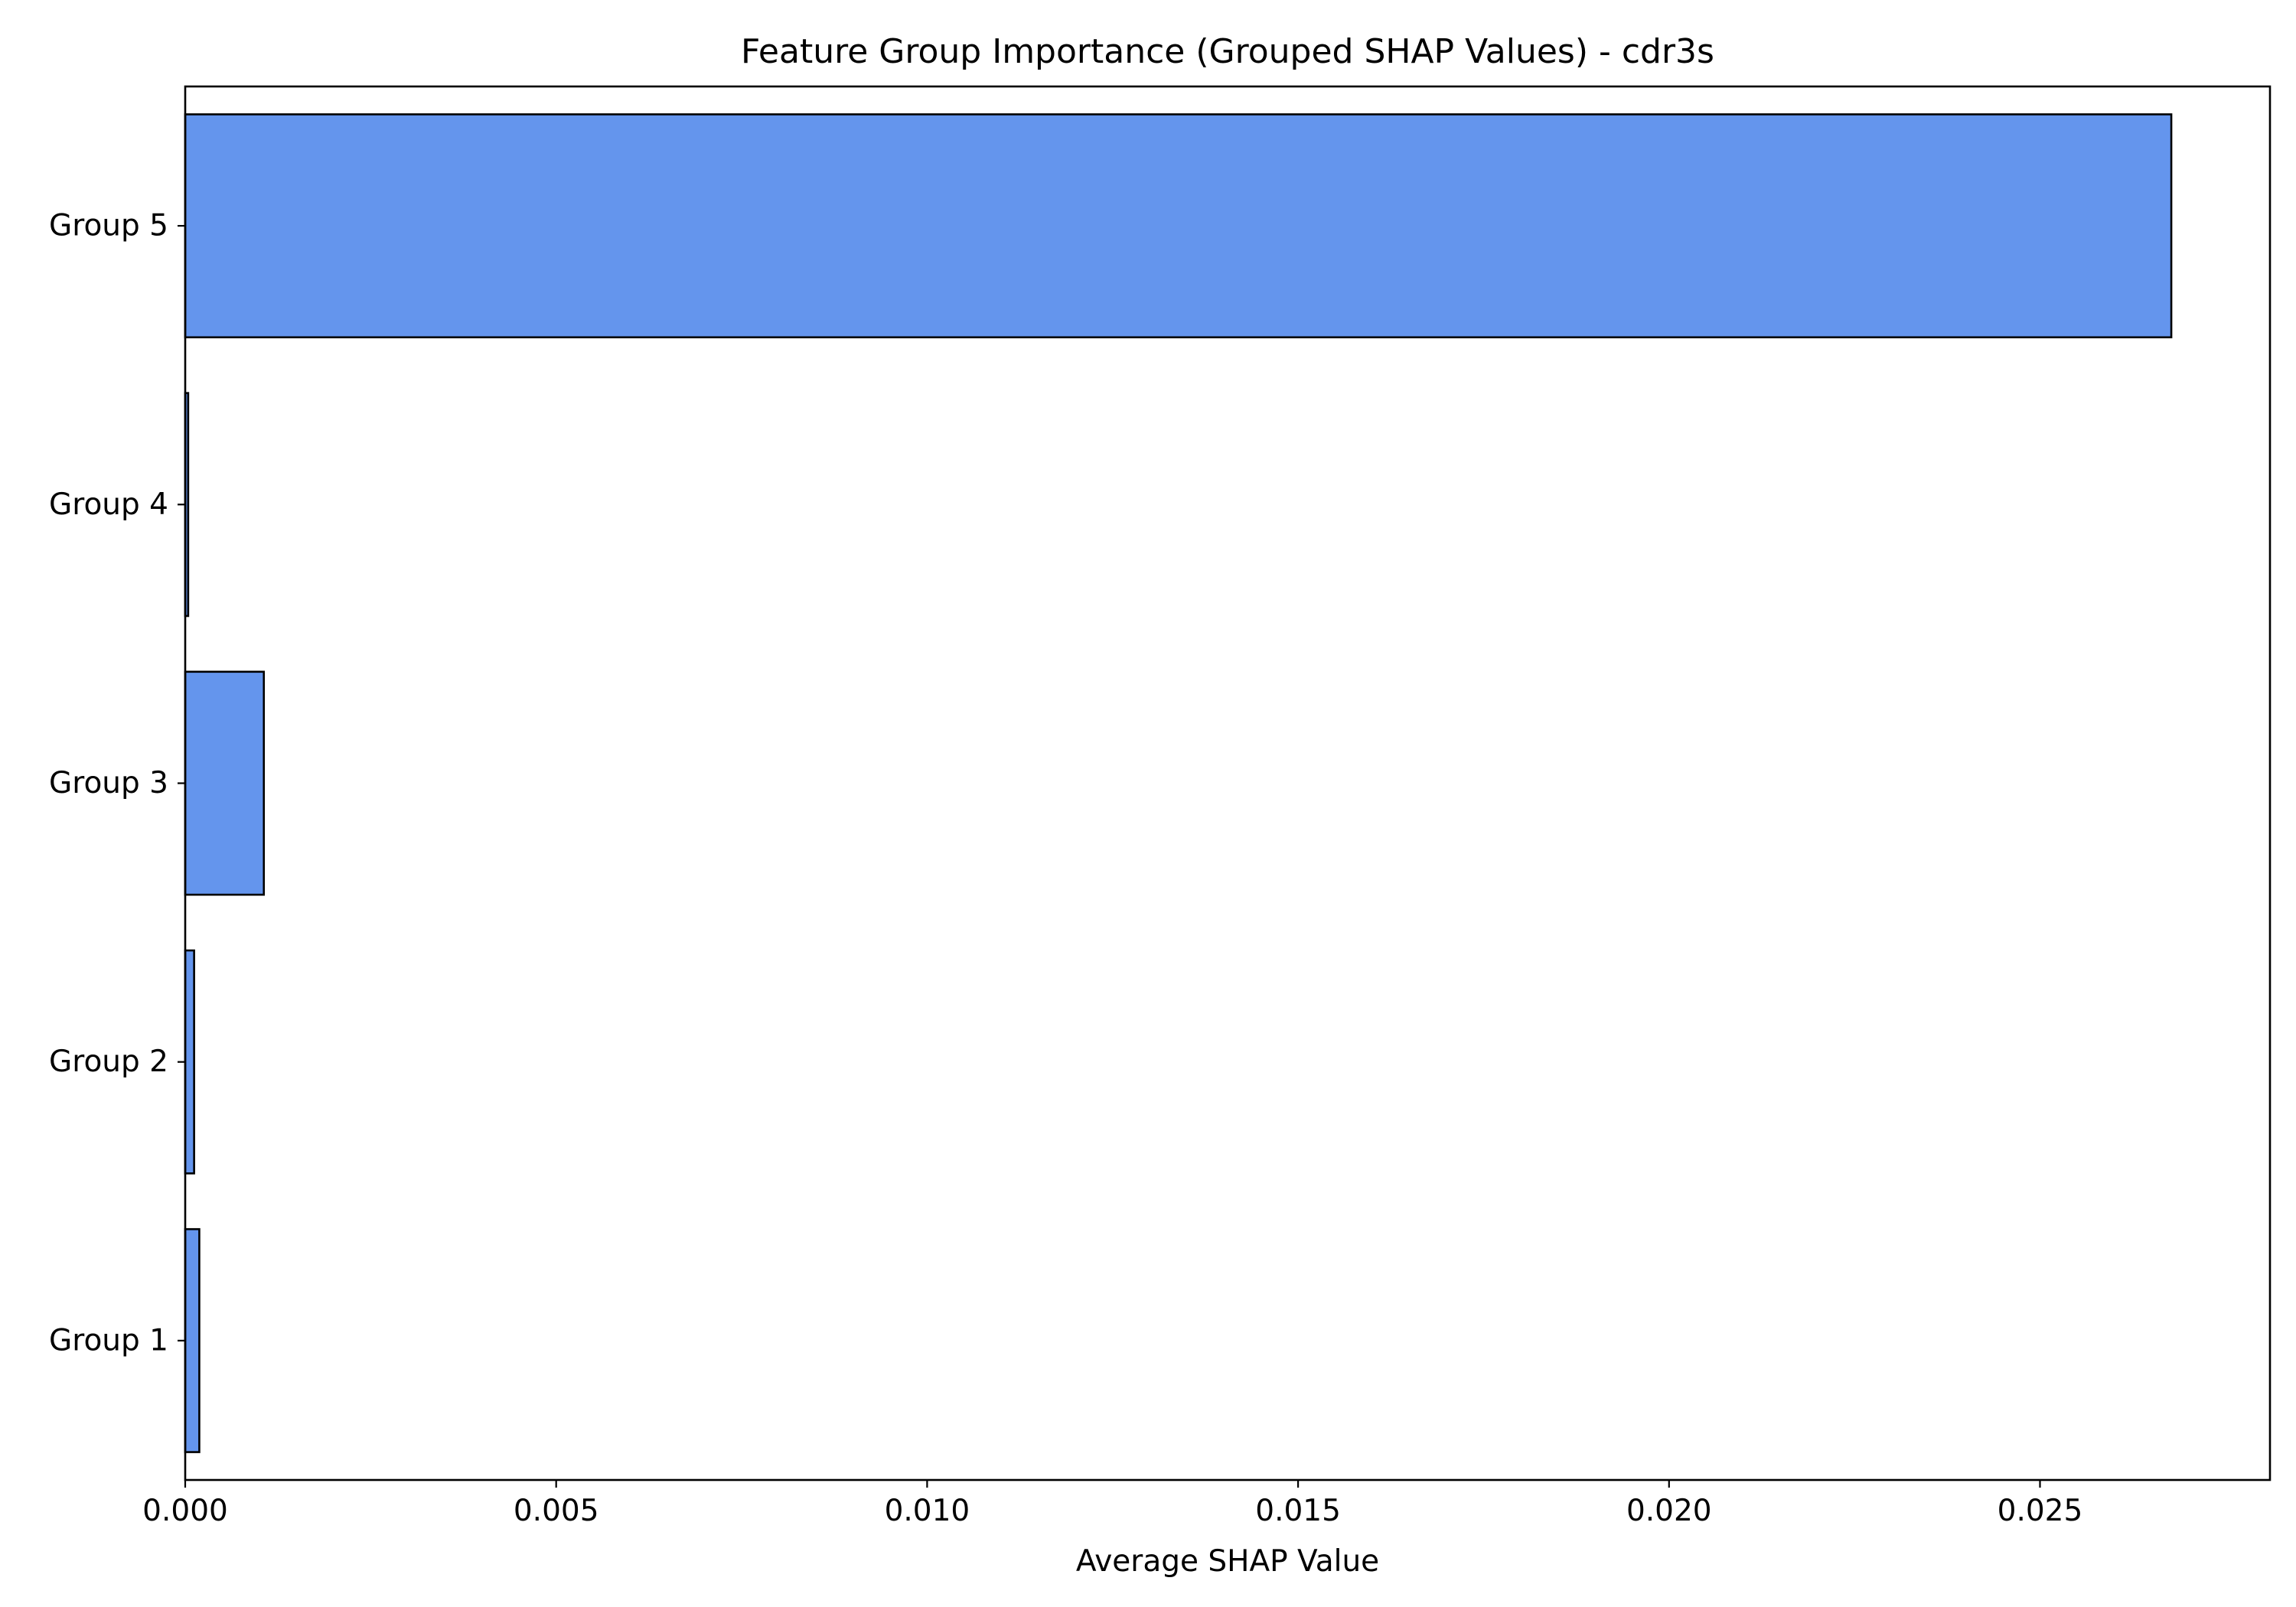  Describe the element at coordinates (108, 783) in the screenshot. I see `y-tick-label: Group 3` at that location.